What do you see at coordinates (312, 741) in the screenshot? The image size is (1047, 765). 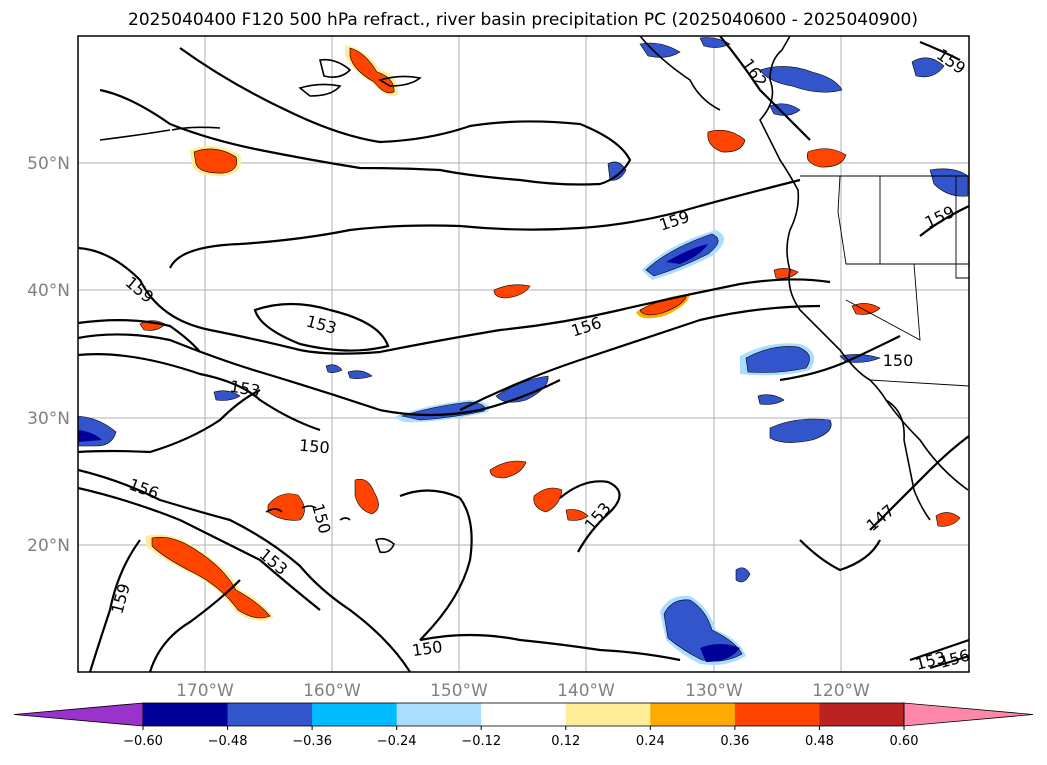 I see `colorbar-tick-label: −0.36` at bounding box center [312, 741].